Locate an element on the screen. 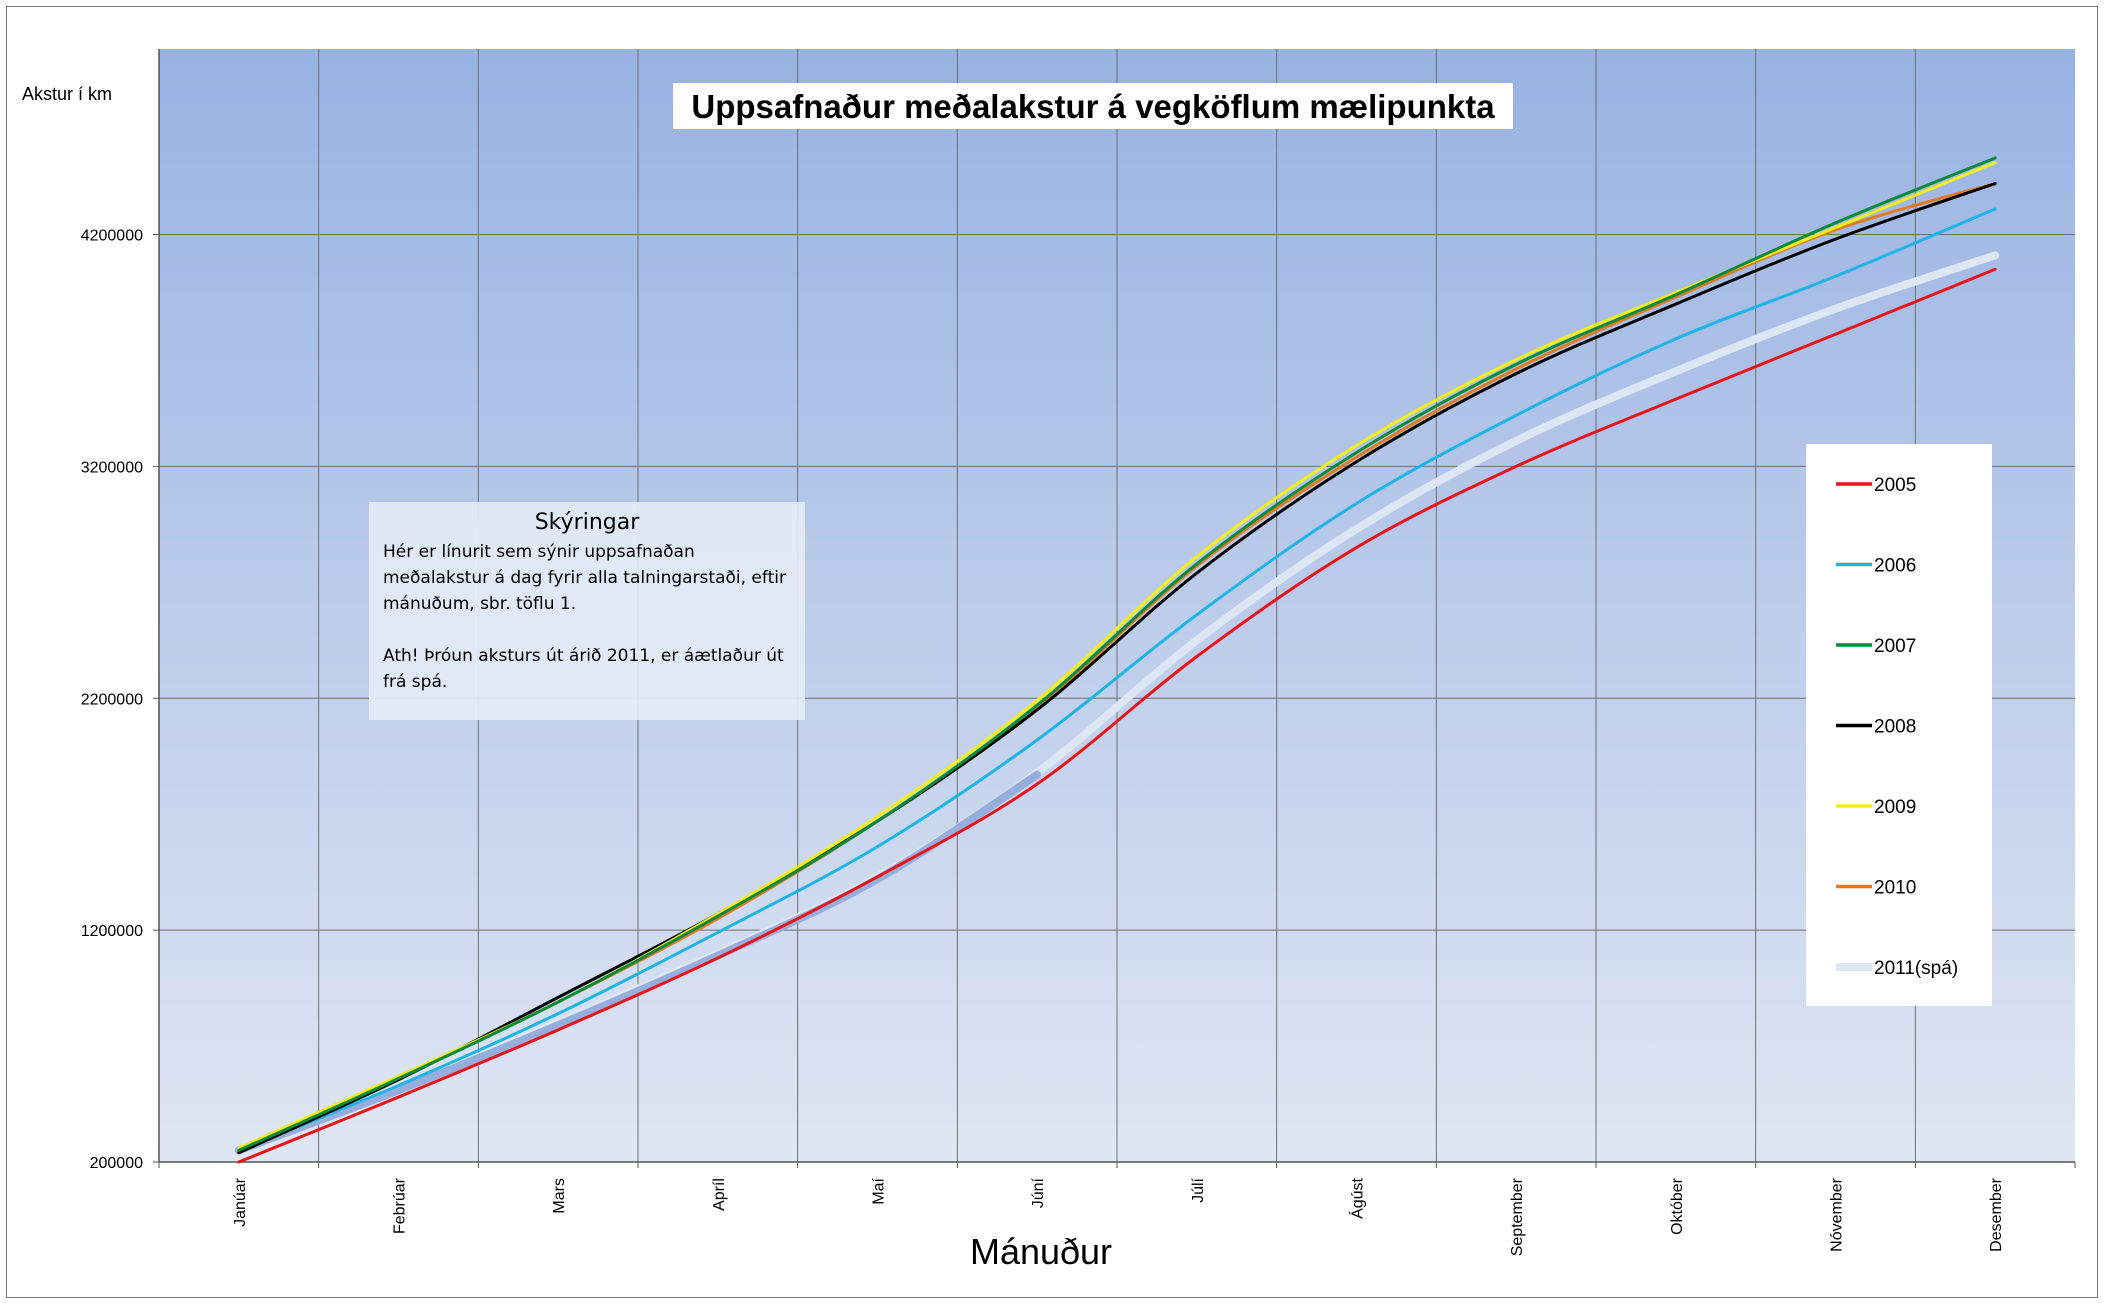  x-tick-label: Nóvember is located at coordinates (1837, 1214).